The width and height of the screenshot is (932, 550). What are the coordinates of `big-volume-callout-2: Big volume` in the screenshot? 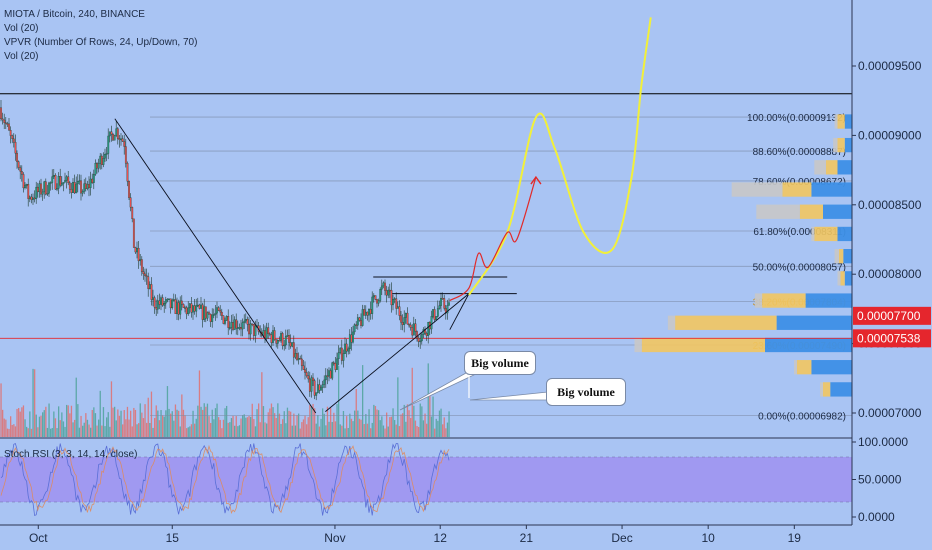 It's located at (586, 392).